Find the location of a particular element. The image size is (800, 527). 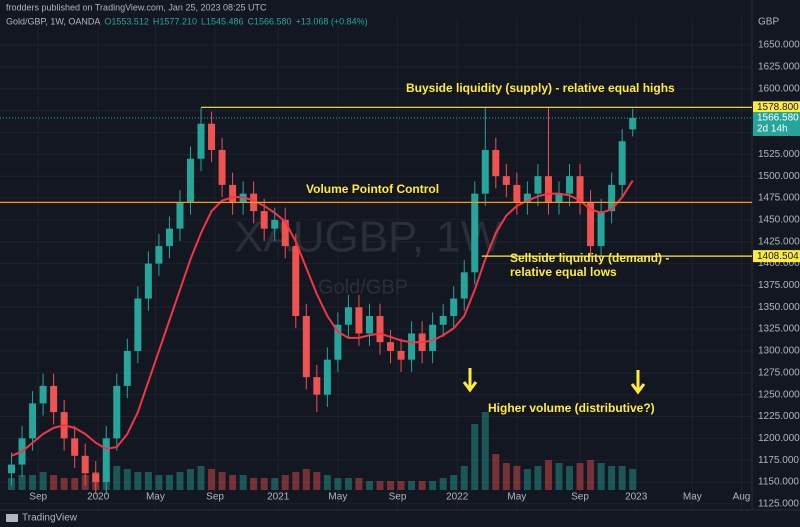

x-tick-label: 2023 is located at coordinates (636, 497).